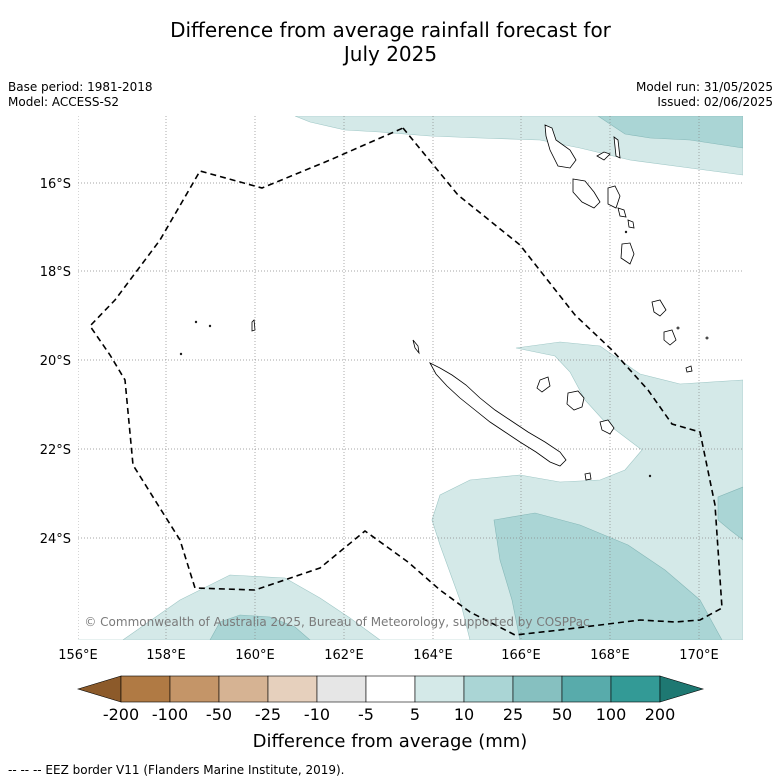  Describe the element at coordinates (521, 655) in the screenshot. I see `lon-label: 166°E` at that location.